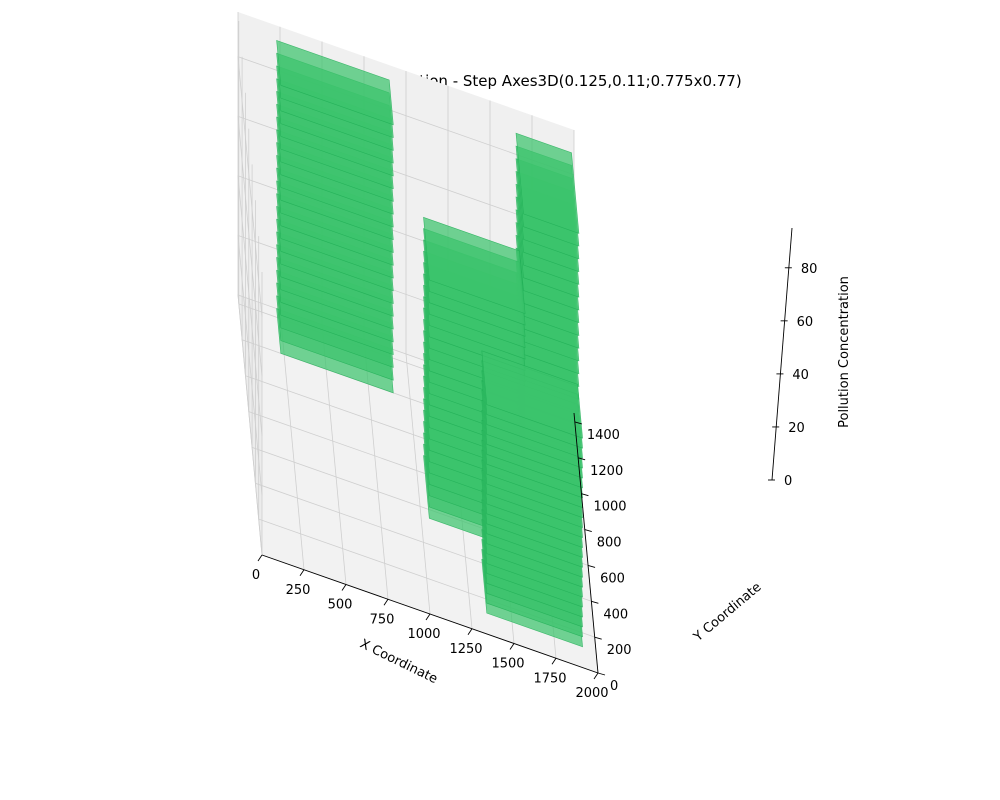 This screenshot has height=800, width=1000. Describe the element at coordinates (619, 650) in the screenshot. I see `y-tick-label: 200` at that location.